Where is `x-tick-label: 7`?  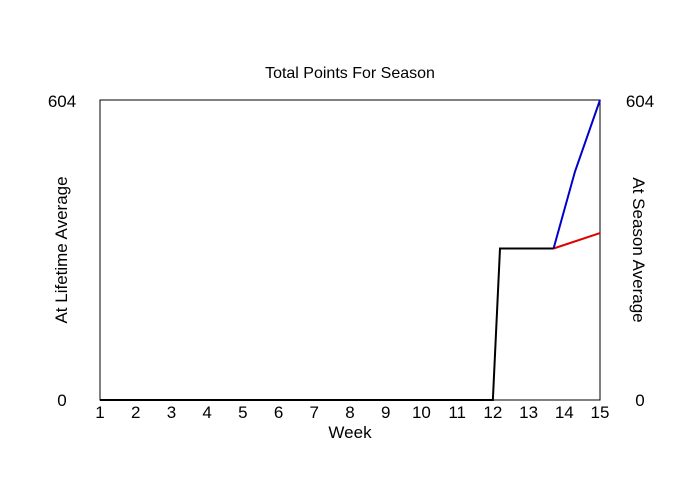
x-tick-label: 7 is located at coordinates (314, 412).